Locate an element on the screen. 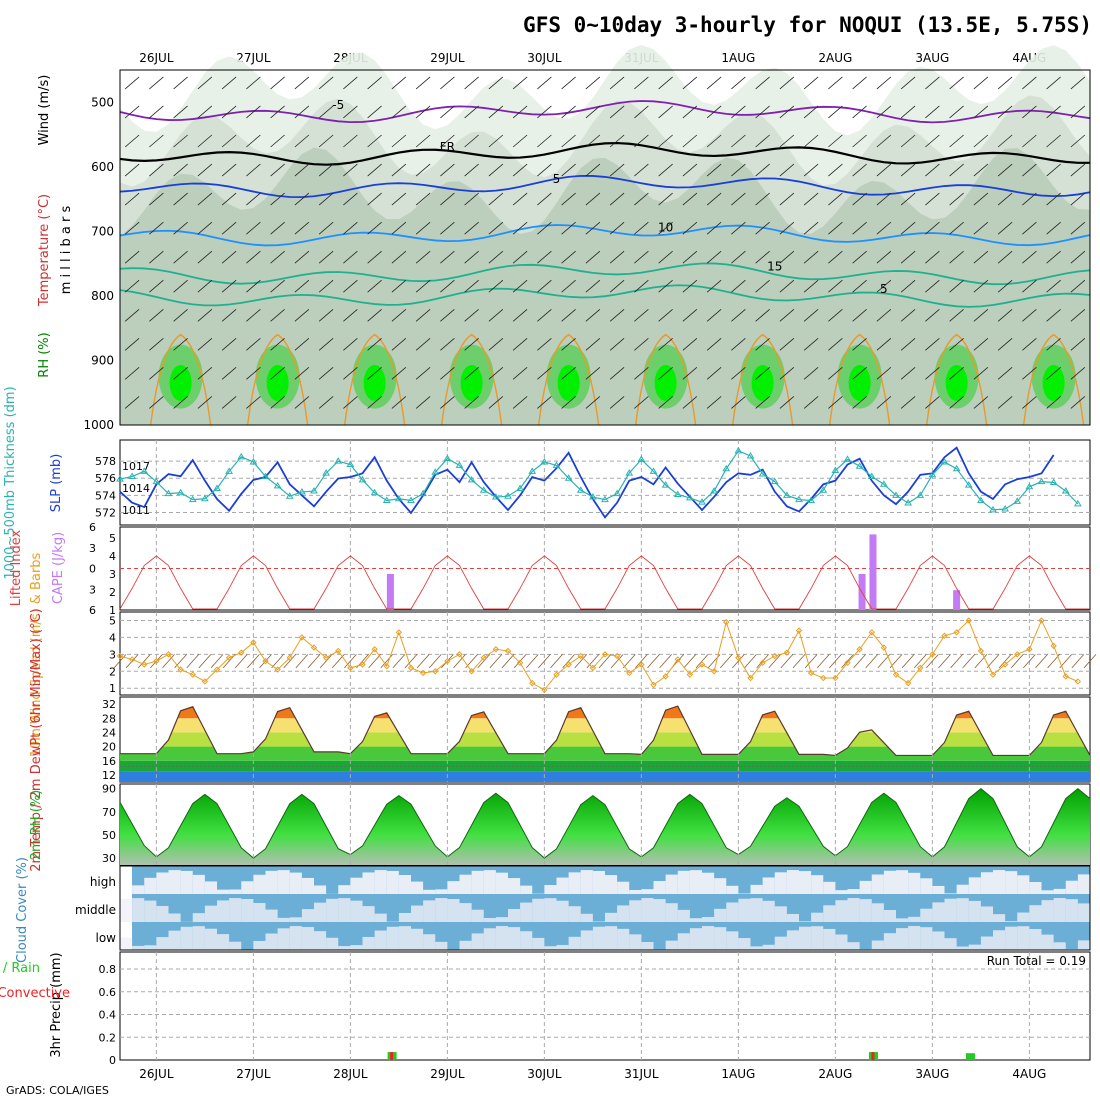 Image resolution: width=1100 pixels, height=1100 pixels. date-label-bottom: 28JUL is located at coordinates (350, 1074).